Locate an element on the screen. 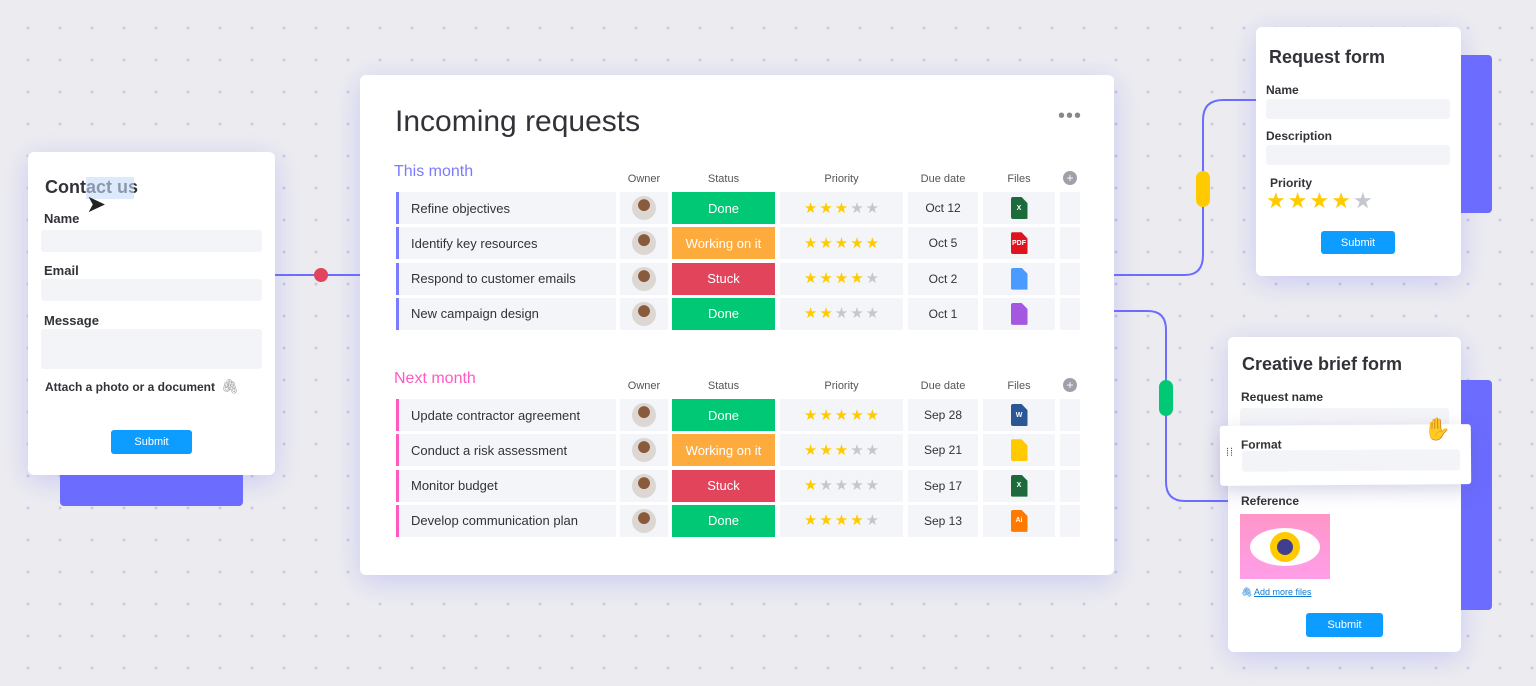 The image size is (1536, 686). format-field-dragging: ⁞⁞ Format ✋ is located at coordinates (1345, 451).